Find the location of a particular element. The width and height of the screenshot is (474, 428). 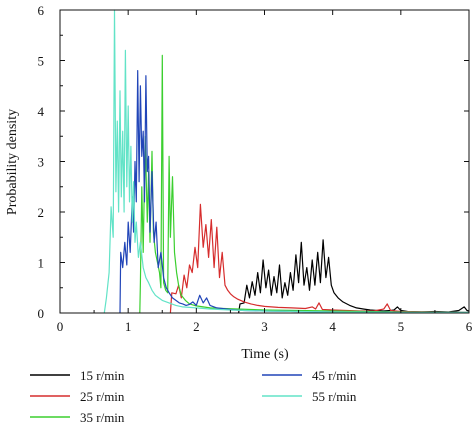

legend-label: 15 r/min is located at coordinates (102, 375).